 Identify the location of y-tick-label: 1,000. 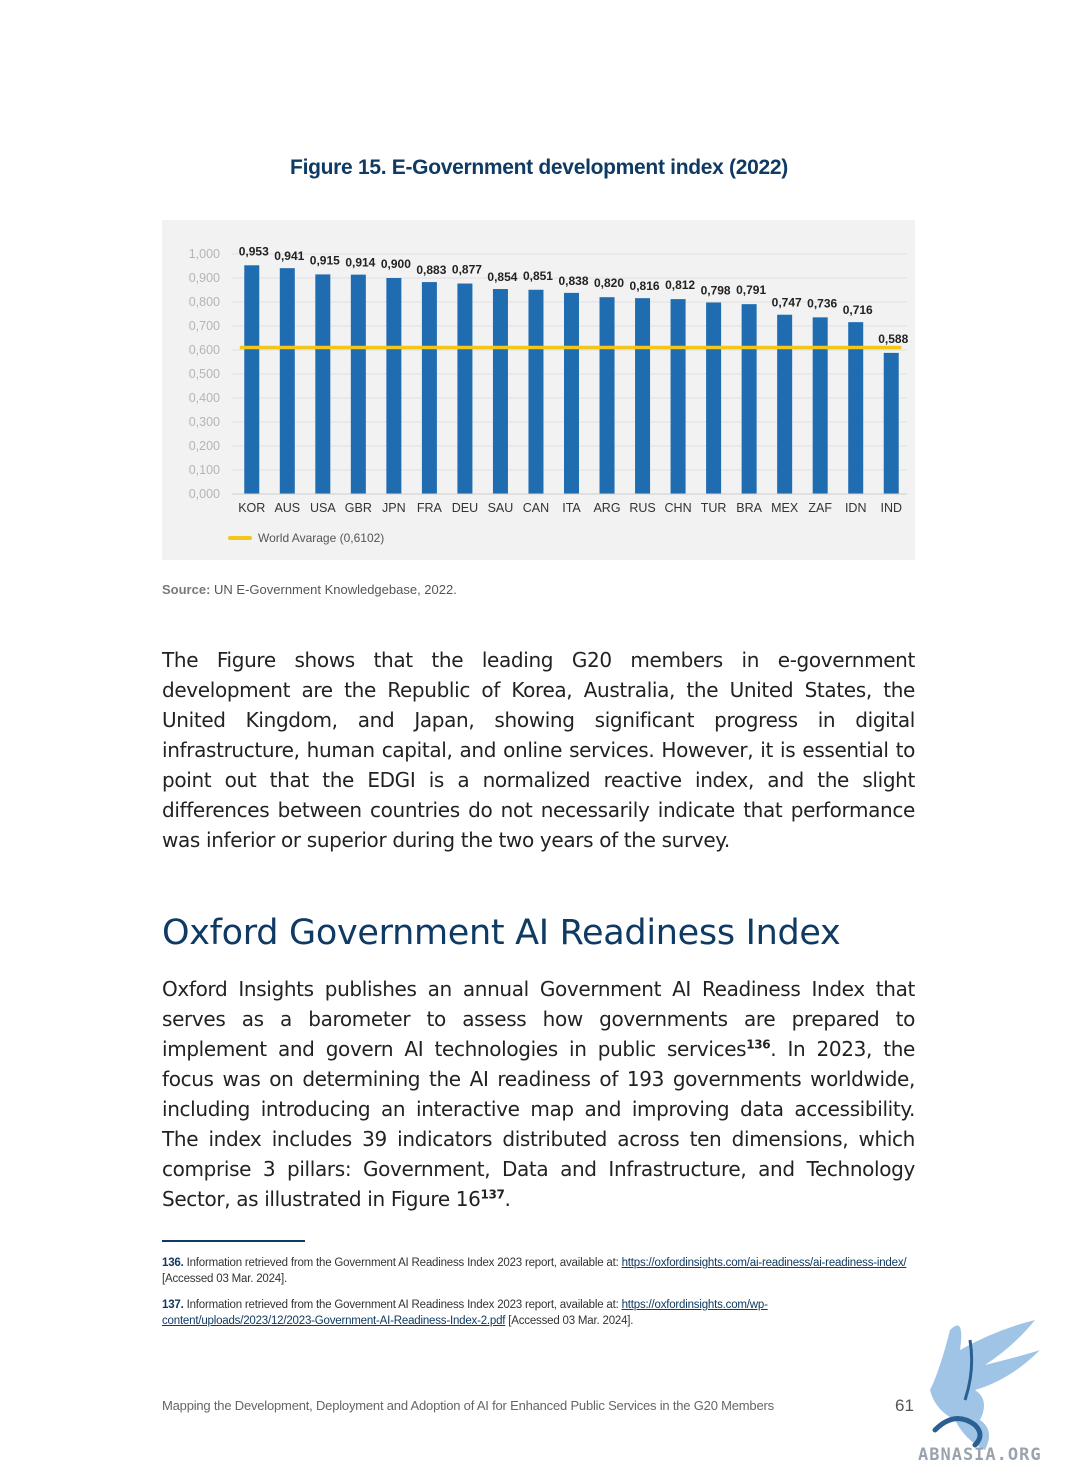
(204, 254).